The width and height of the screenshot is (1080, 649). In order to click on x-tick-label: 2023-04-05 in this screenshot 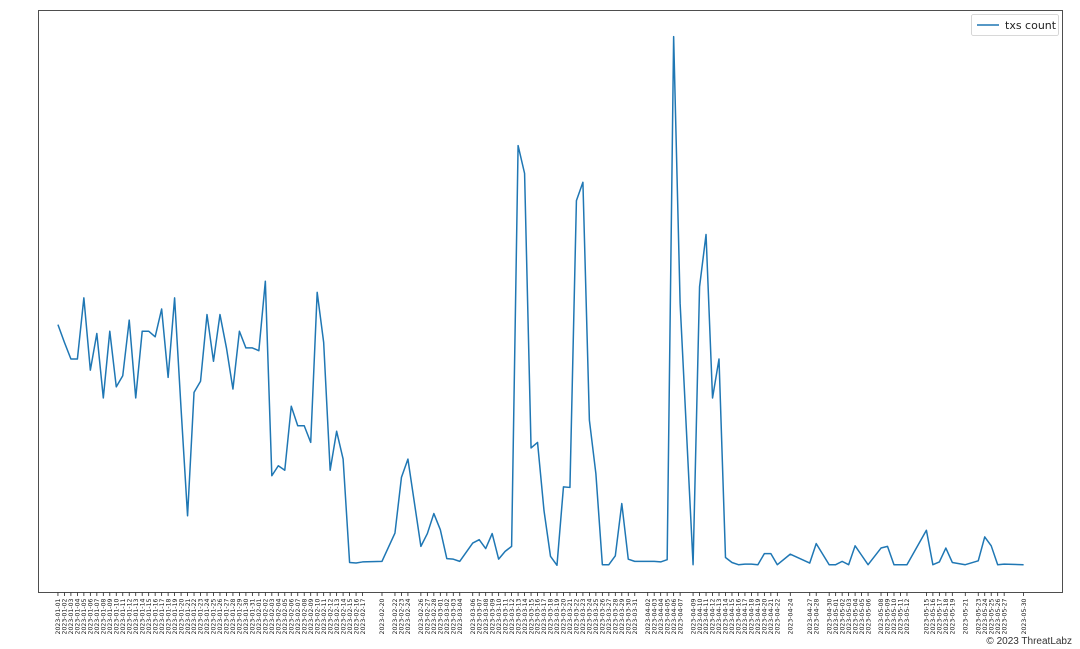, I will do `click(667, 616)`.